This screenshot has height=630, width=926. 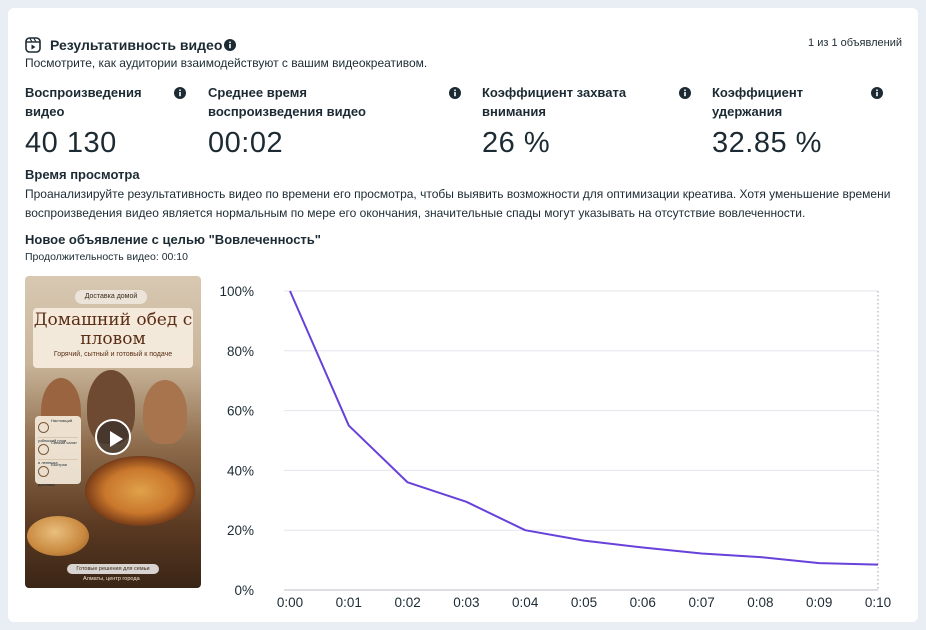 What do you see at coordinates (587, 121) in the screenshot?
I see `metric-hook-rate: Коэффициент захвата внимания 26 %` at bounding box center [587, 121].